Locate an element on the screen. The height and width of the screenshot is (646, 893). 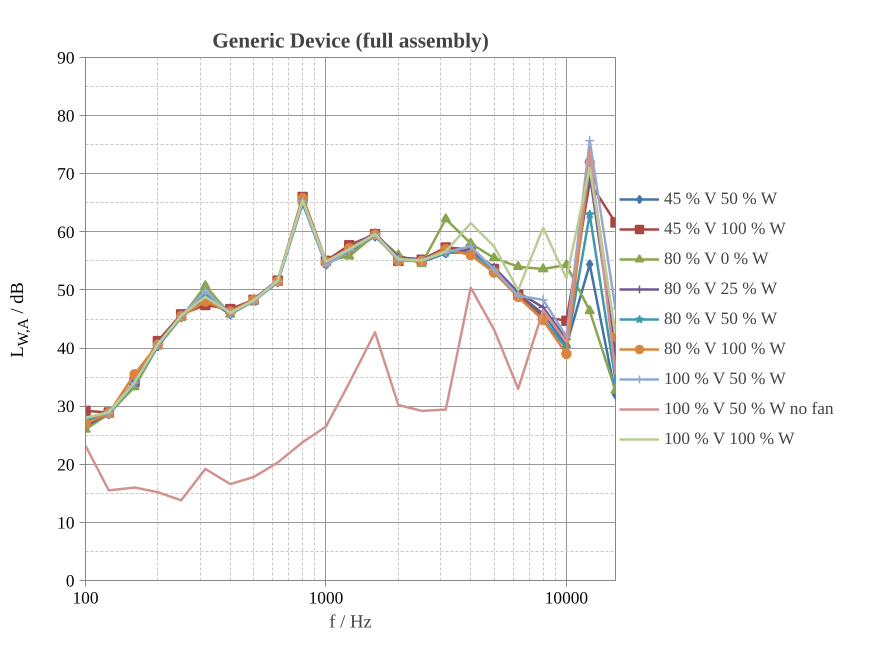
y-tick-label: 70 is located at coordinates (65, 174).